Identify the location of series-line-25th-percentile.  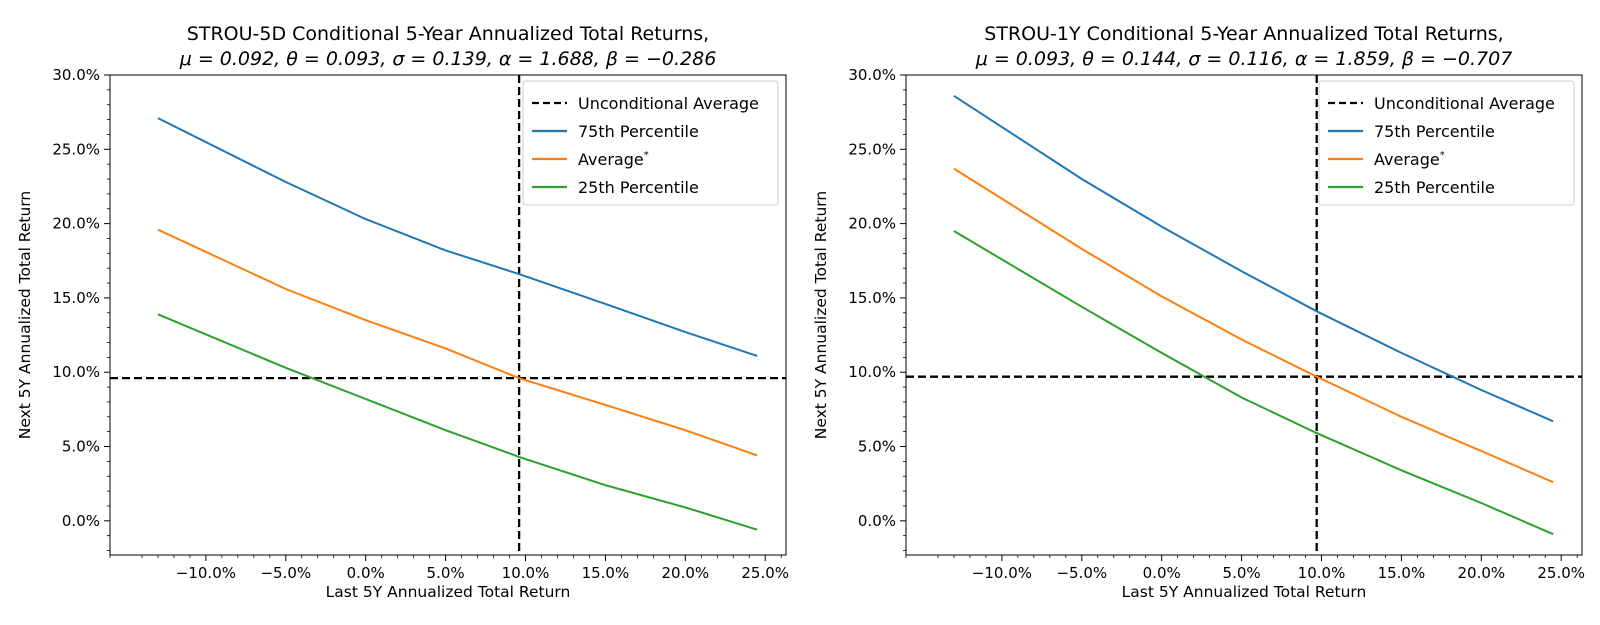
(457, 422).